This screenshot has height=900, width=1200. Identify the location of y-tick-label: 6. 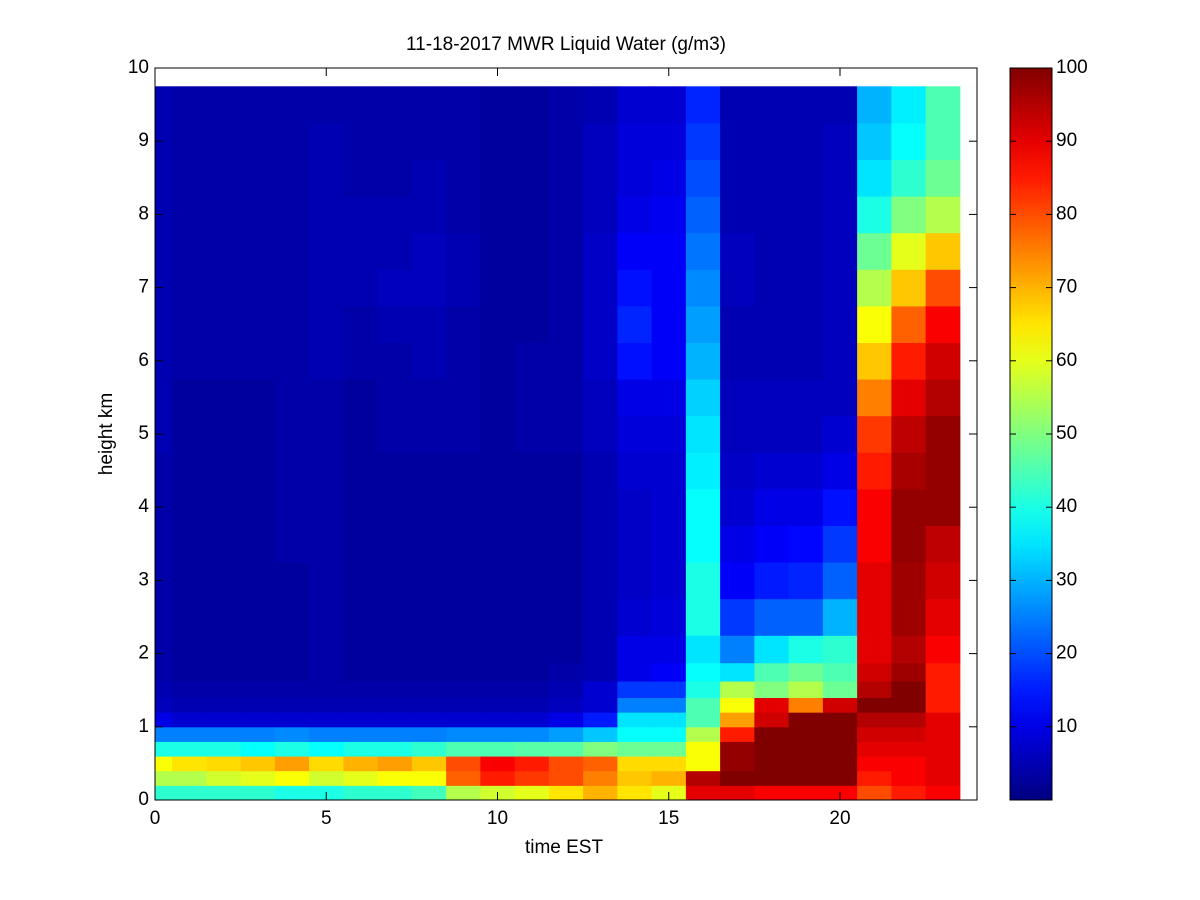
(143, 360).